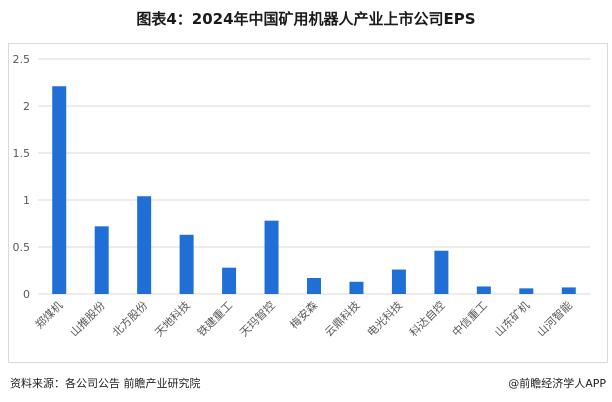 This screenshot has height=402, width=612. Describe the element at coordinates (303, 314) in the screenshot. I see `x-tick-label: 梅安森` at that location.